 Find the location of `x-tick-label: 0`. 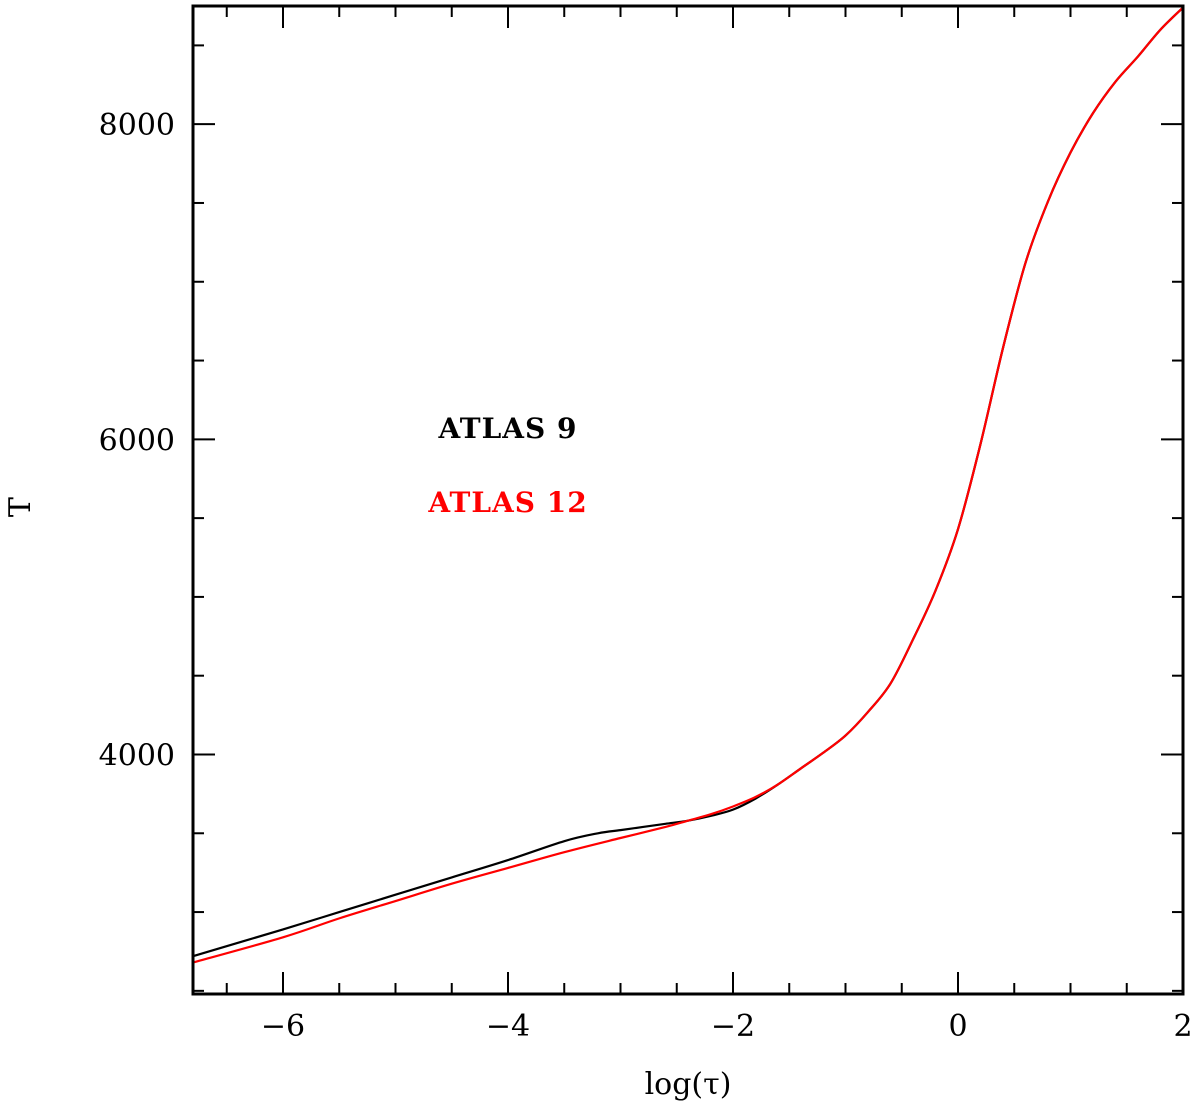

x-tick-label: 0 is located at coordinates (957, 1026).